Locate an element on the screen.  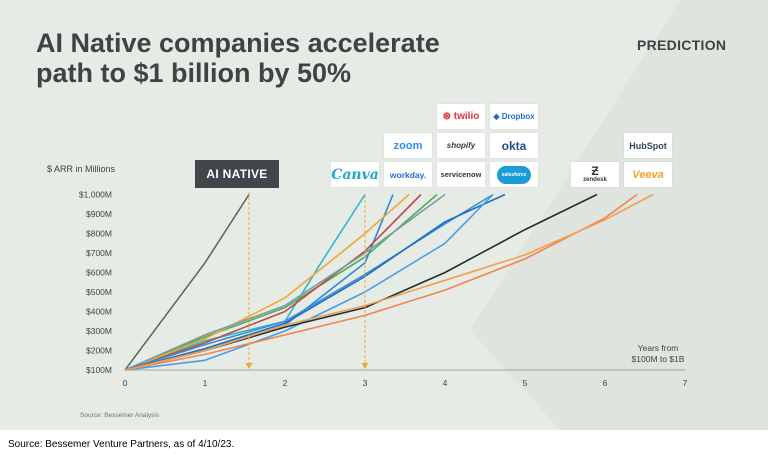
chart-source-note: Source: Bessemer Analysis is located at coordinates (120, 415).